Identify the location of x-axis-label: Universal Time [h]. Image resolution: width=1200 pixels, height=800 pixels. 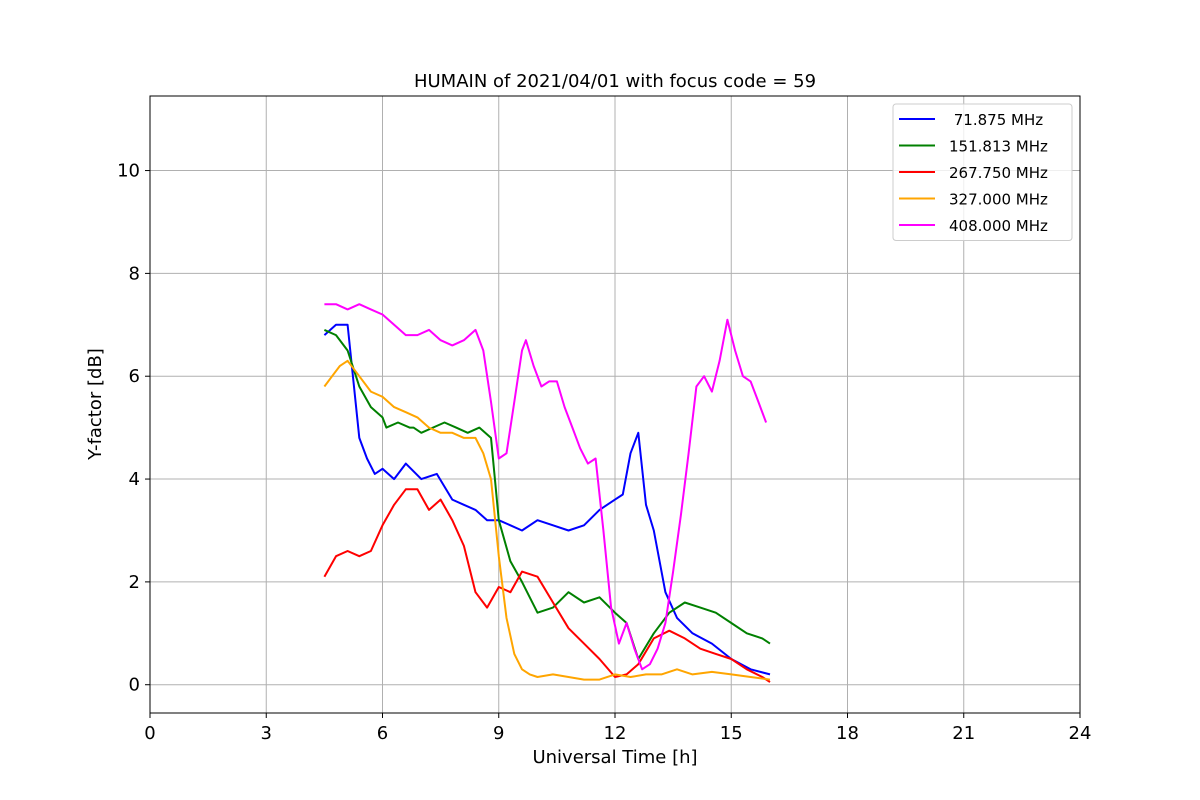
(614, 757).